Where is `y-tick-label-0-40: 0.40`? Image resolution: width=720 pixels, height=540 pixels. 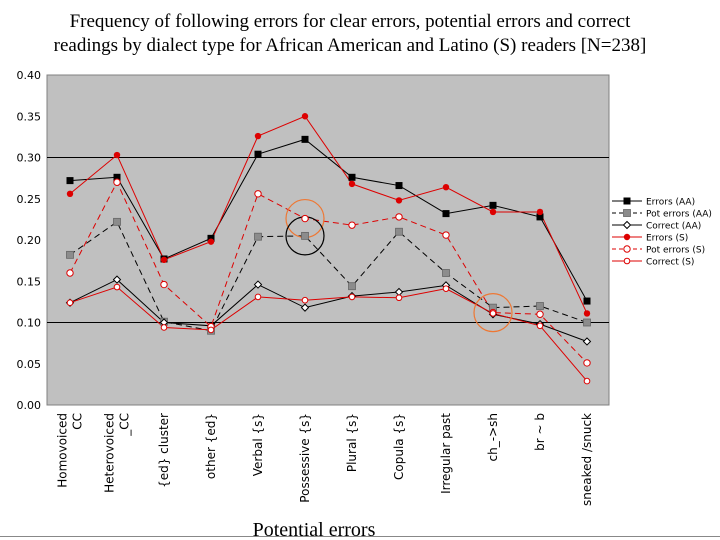
y-tick-label-0-40: 0.40 is located at coordinates (29, 75).